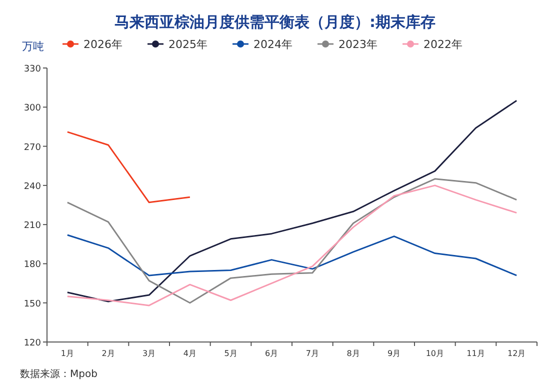 This screenshot has width=550, height=392. I want to click on x-tick-label: 3月, so click(149, 353).